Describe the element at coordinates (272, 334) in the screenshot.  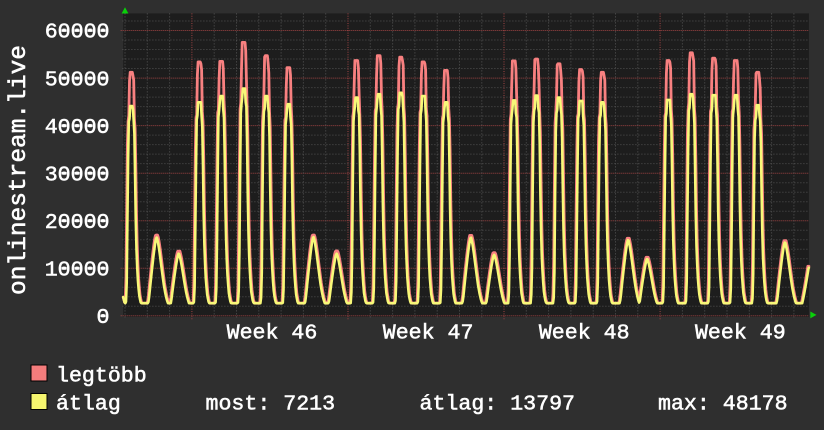
I see `svg-text: Week 46` at that location.